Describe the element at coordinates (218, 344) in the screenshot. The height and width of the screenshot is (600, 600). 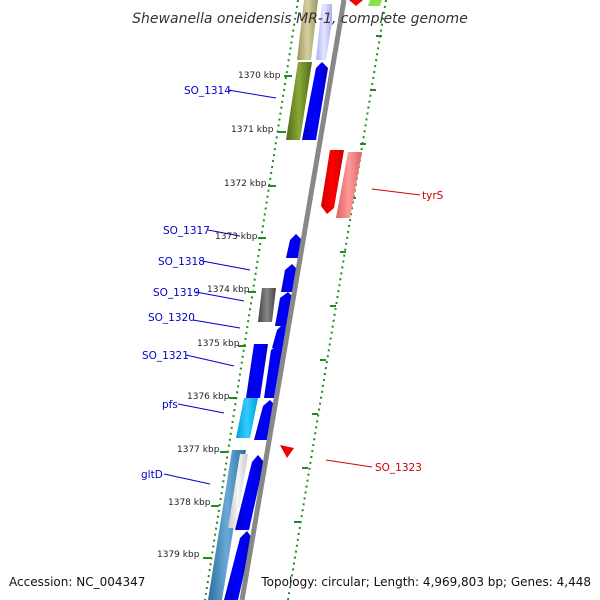
I see `kbp-label: 1375 kbp` at that location.